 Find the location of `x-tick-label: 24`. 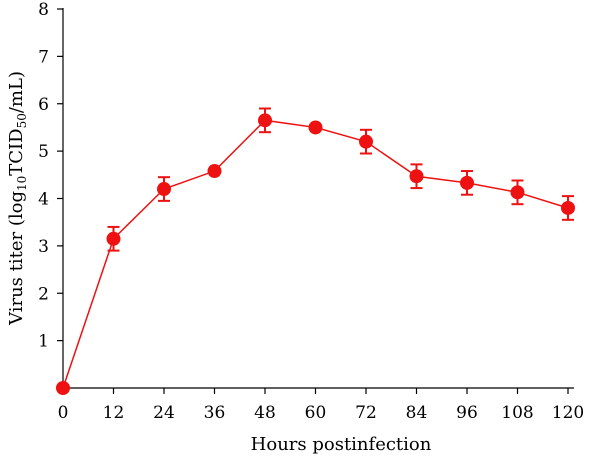

x-tick-label: 24 is located at coordinates (164, 413).